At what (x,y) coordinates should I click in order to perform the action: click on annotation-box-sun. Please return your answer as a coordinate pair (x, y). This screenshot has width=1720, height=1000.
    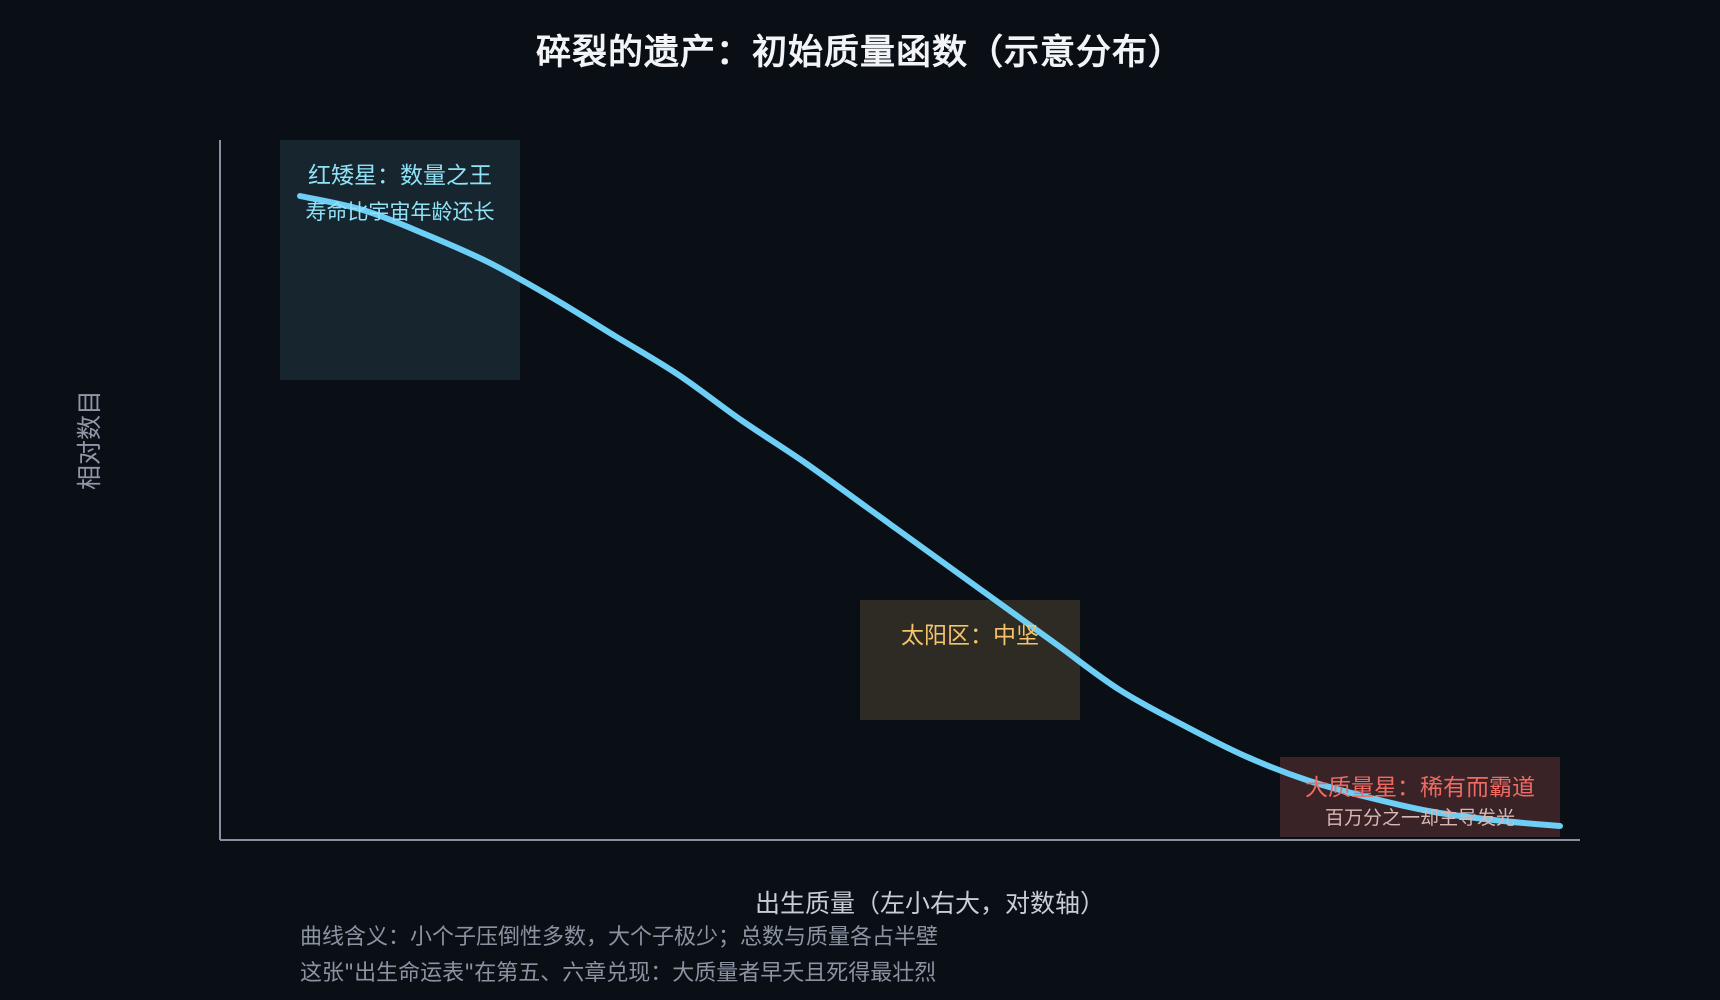
    Looking at the image, I should click on (970, 660).